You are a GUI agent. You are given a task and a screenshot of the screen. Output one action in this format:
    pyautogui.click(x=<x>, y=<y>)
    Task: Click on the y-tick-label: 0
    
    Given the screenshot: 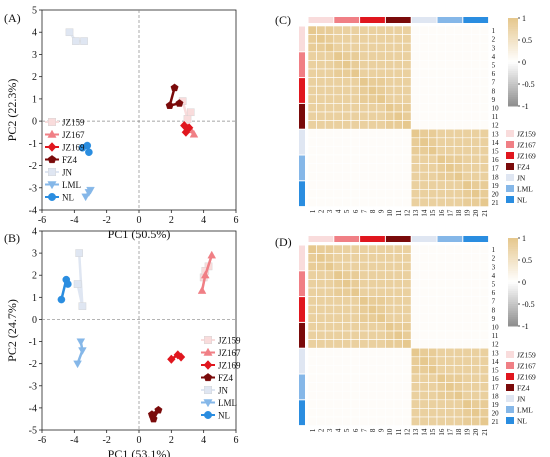 What is the action you would take?
    pyautogui.click(x=34, y=122)
    